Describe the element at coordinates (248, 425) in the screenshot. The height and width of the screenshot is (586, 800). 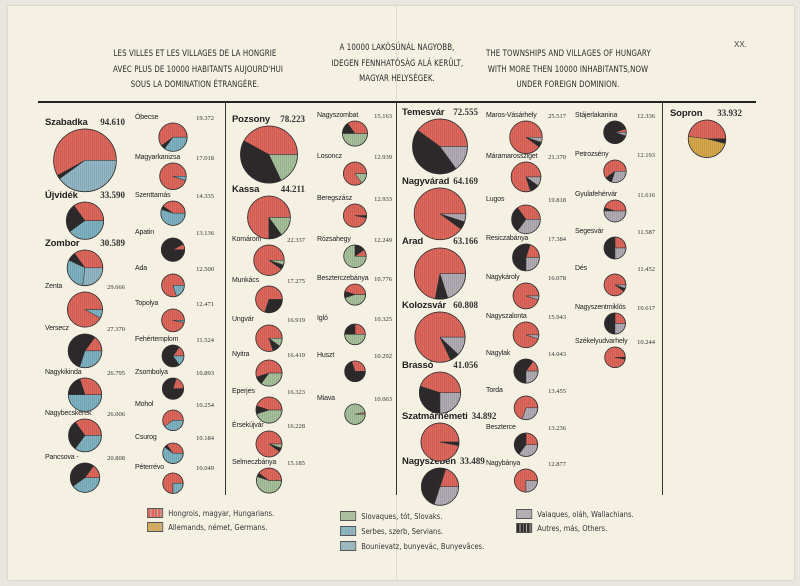
I see `town-name: Érsekújvár` at that location.